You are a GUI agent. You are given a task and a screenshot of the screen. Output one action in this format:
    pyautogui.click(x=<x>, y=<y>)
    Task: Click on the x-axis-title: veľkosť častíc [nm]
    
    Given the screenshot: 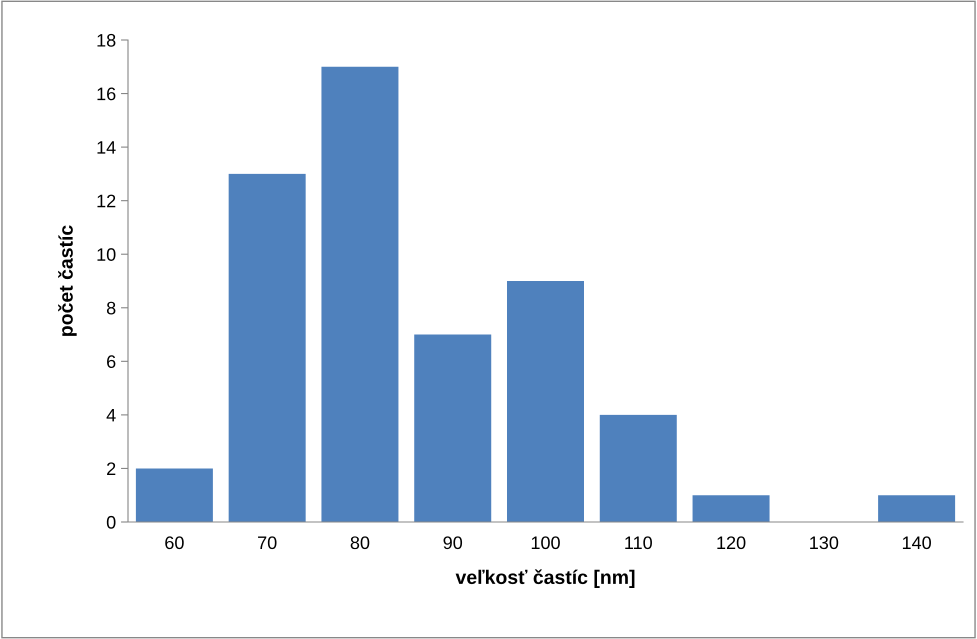 What is the action you would take?
    pyautogui.click(x=545, y=578)
    